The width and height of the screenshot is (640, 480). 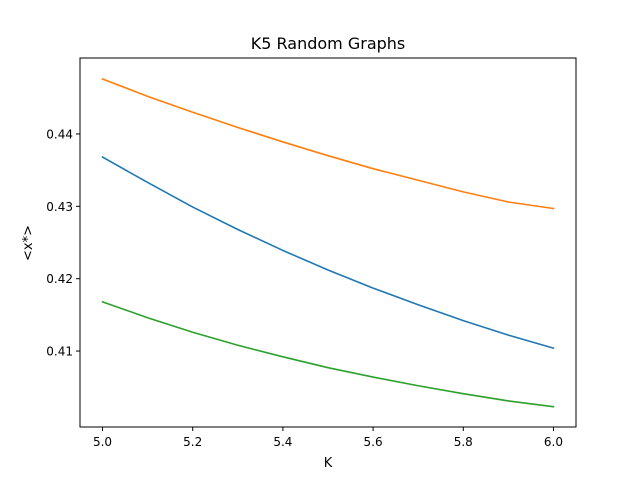 I want to click on x-axis: 5.0 5.2 5.4 5.6 5.8 6.0, so click(x=328, y=438).